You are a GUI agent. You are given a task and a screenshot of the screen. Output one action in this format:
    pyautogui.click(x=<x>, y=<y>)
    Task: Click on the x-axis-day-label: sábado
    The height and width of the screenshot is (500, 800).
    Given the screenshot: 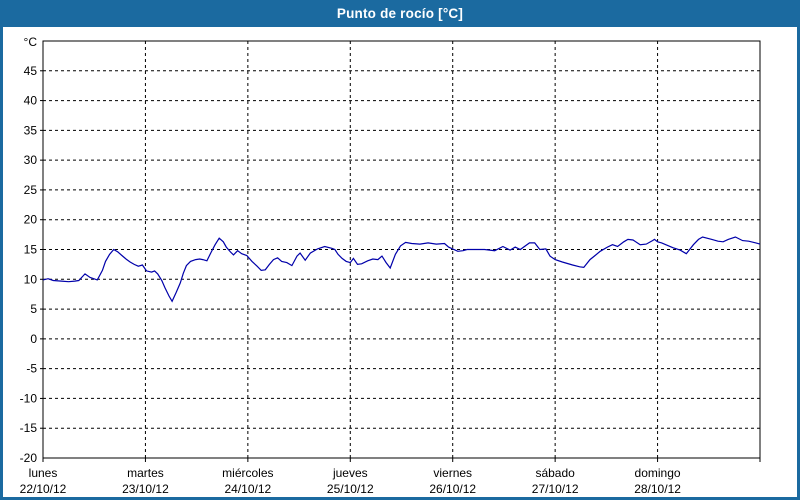 What is the action you would take?
    pyautogui.click(x=555, y=473)
    